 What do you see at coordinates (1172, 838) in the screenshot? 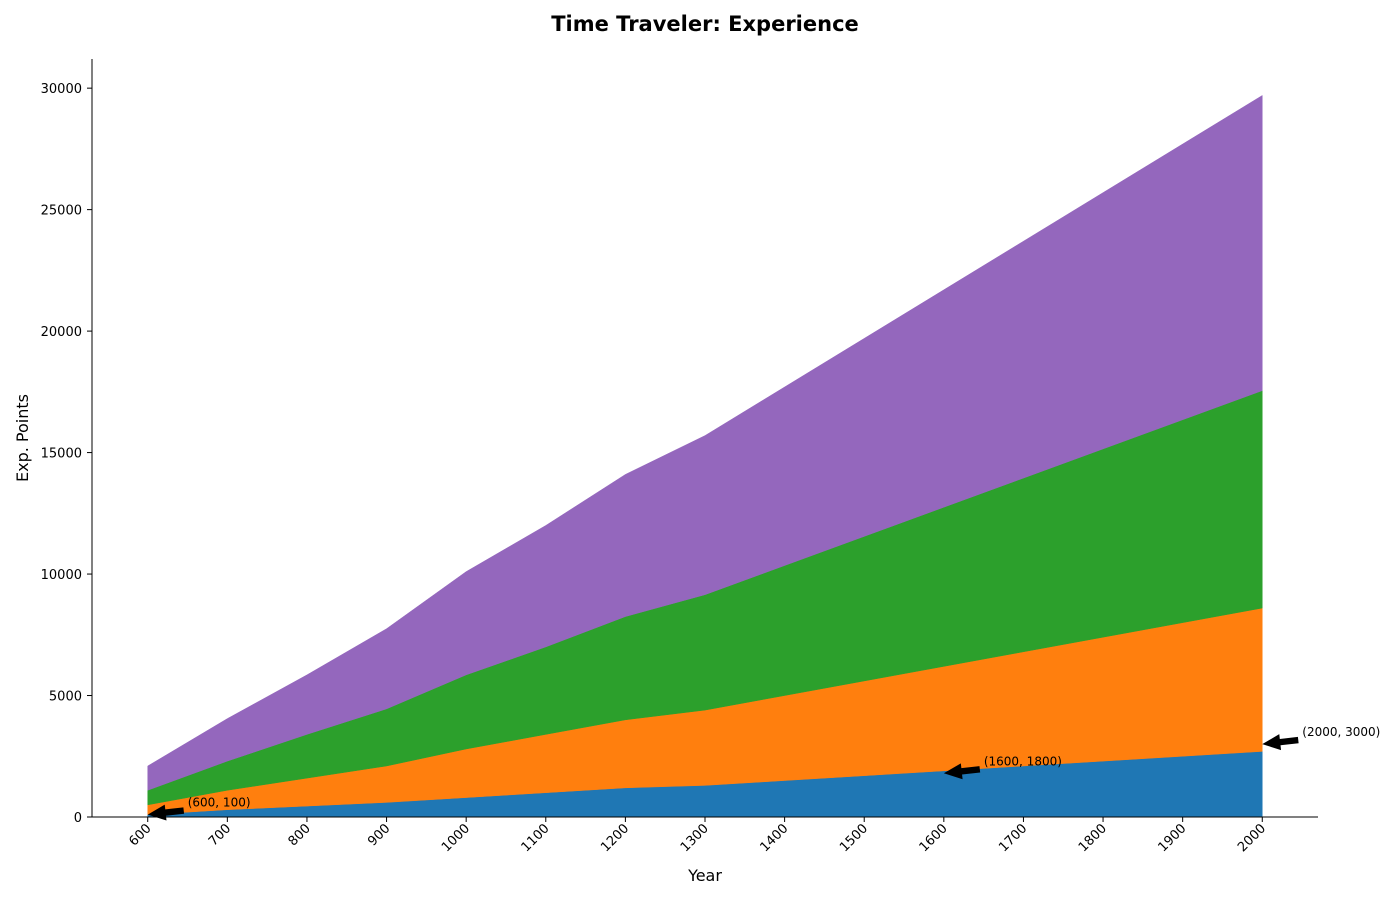
I see `x-tick-label: 1900` at bounding box center [1172, 838].